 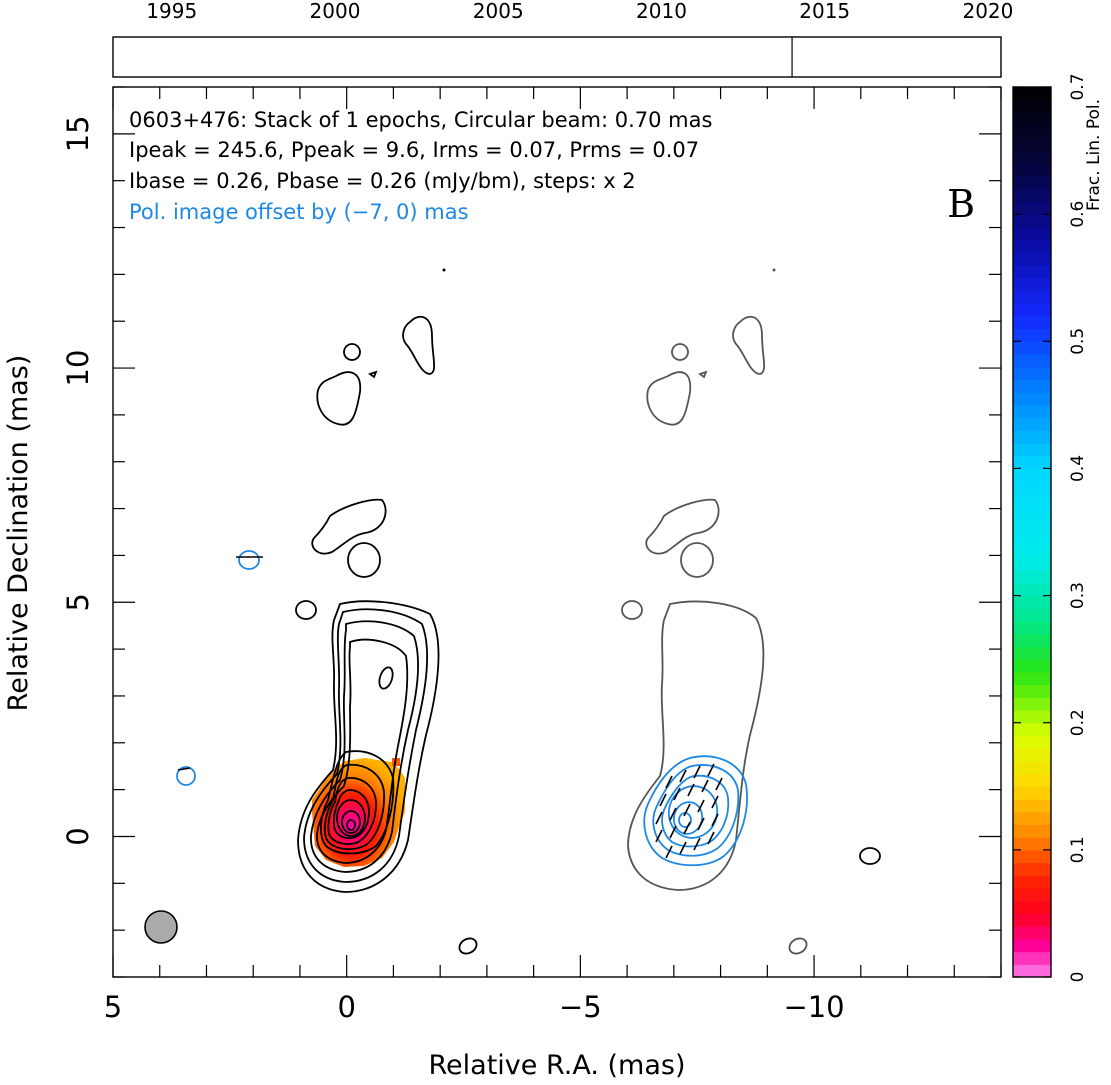 I want to click on x-tick-label: 5, so click(x=113, y=1007).